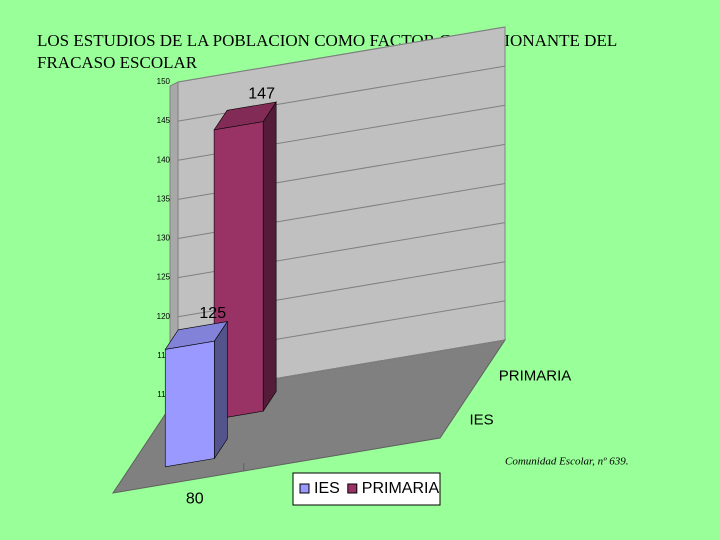 The height and width of the screenshot is (540, 720). Describe the element at coordinates (401, 488) in the screenshot. I see `legend-label: PRIMARIA` at that location.